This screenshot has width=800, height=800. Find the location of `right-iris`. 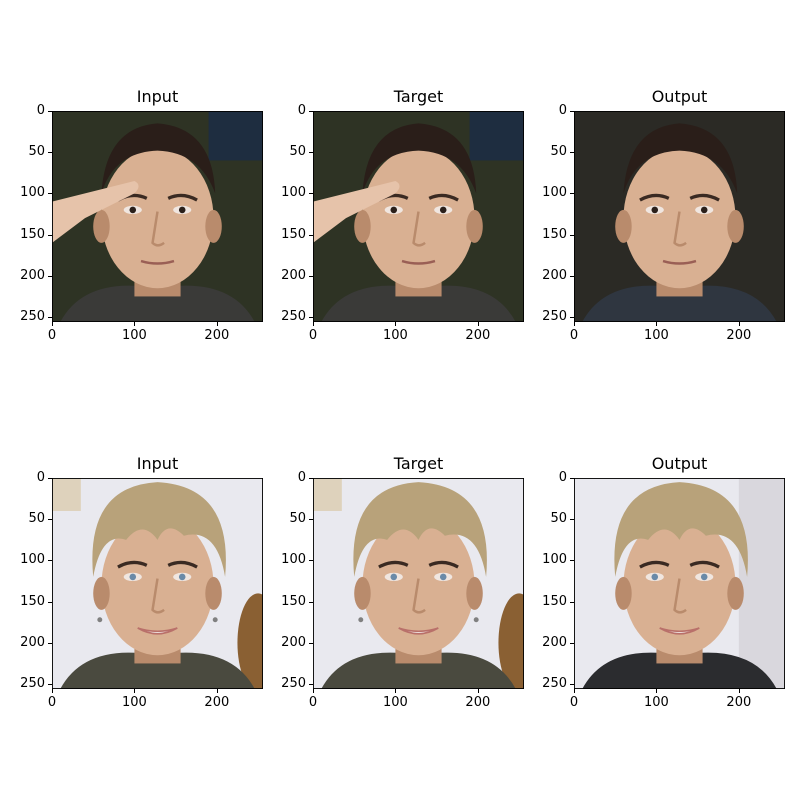

right-iris is located at coordinates (443, 577).